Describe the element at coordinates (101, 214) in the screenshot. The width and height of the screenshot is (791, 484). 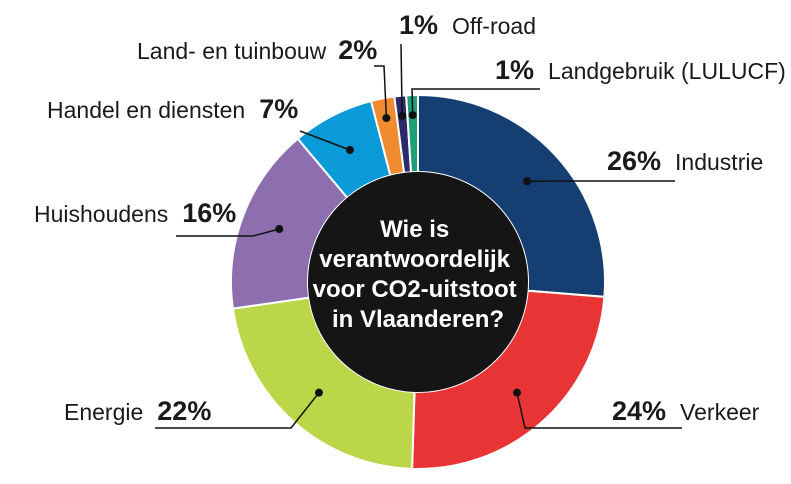
I see `category-label-huishoudens: Huishoudens` at that location.